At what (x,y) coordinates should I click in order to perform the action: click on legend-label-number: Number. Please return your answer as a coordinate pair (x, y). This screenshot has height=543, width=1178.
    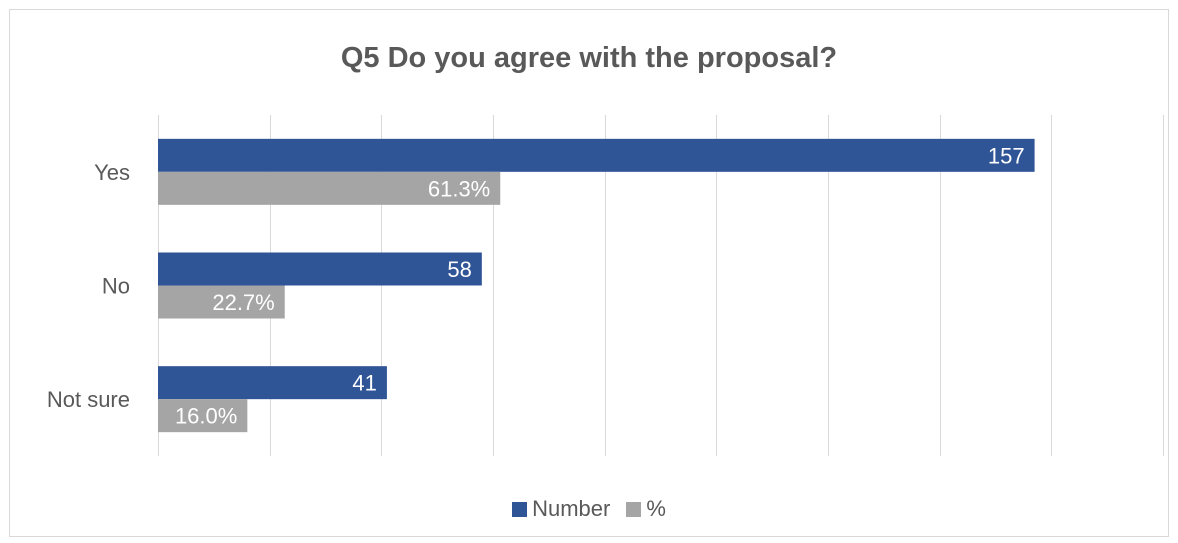
    Looking at the image, I should click on (571, 508).